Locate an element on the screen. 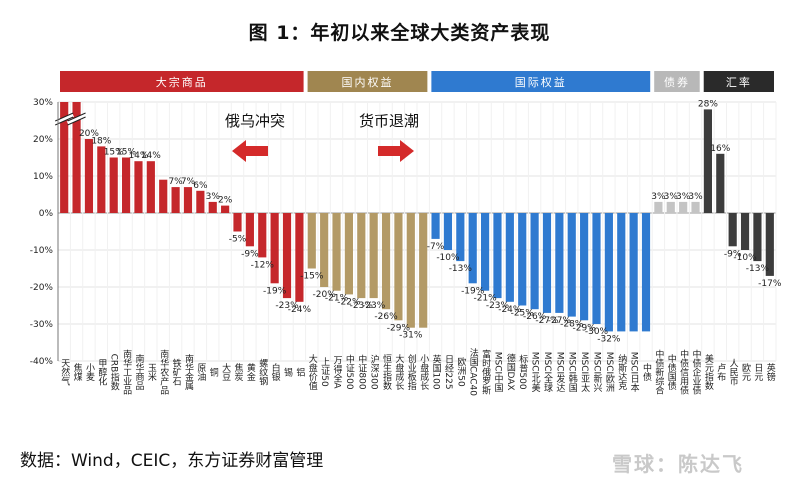  data-label: 15% is located at coordinates (114, 153).